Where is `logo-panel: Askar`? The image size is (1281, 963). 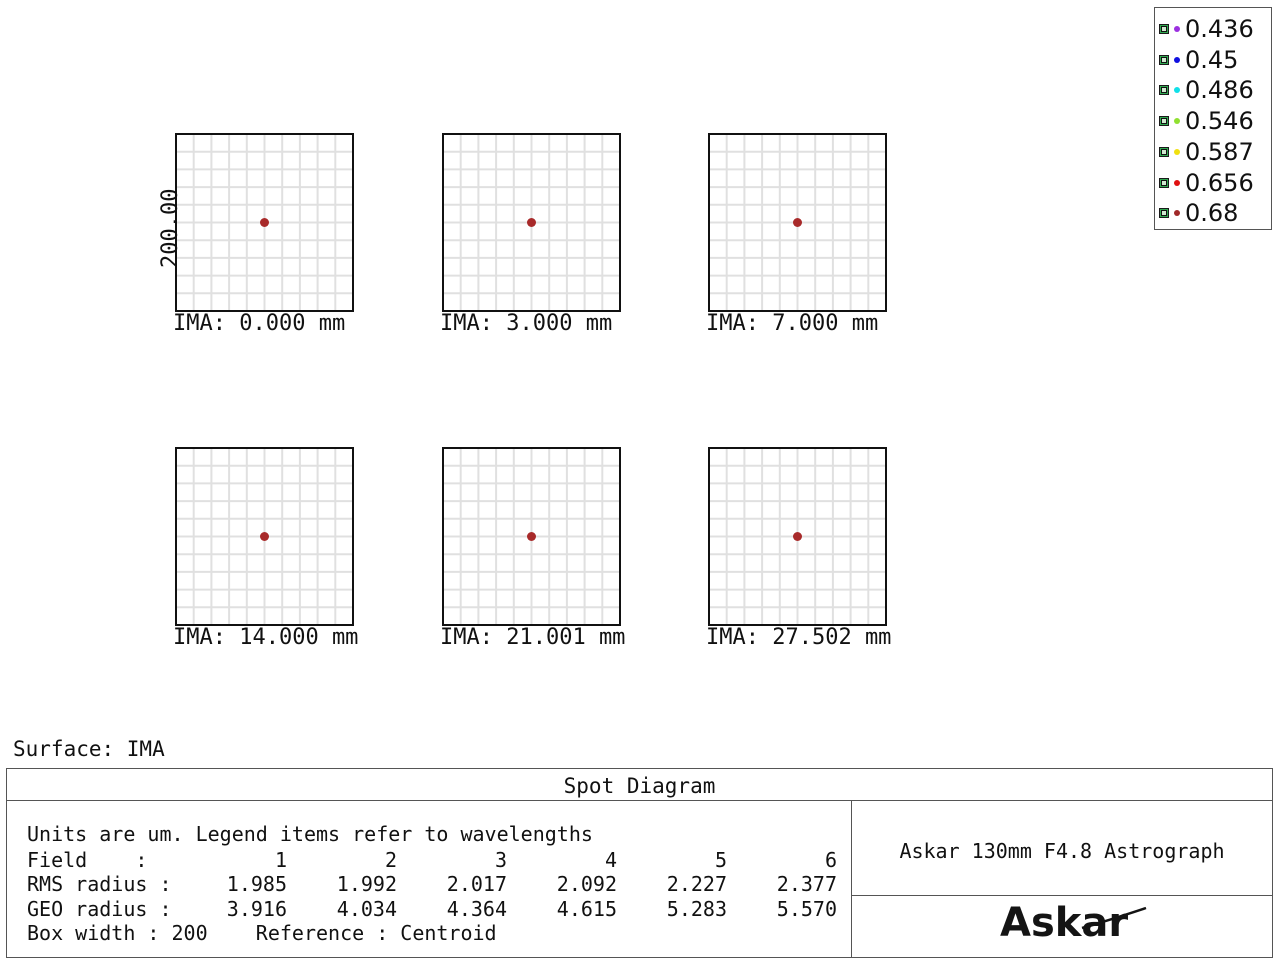 logo-panel: Askar is located at coordinates (1062, 926).